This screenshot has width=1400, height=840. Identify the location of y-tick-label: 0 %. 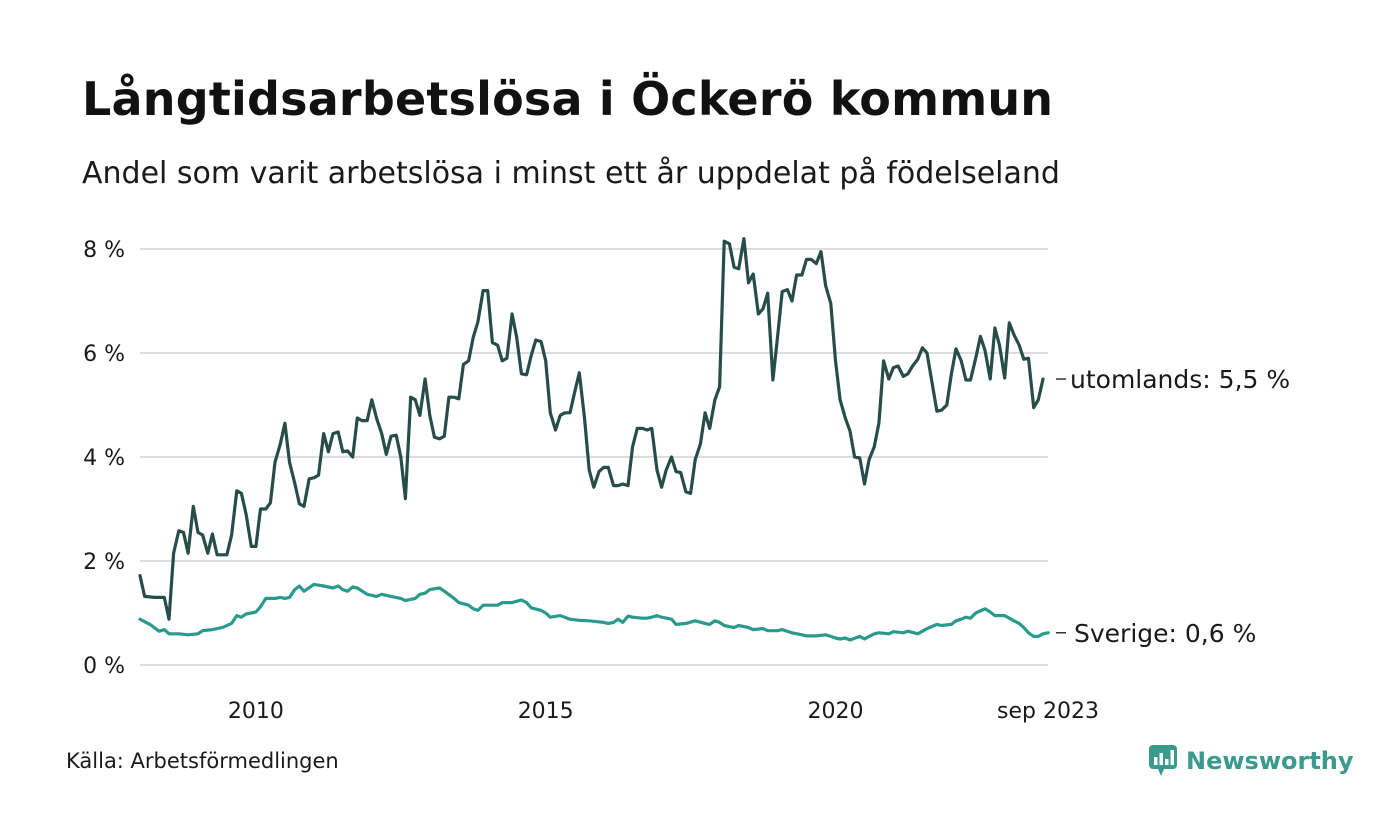
(104, 666).